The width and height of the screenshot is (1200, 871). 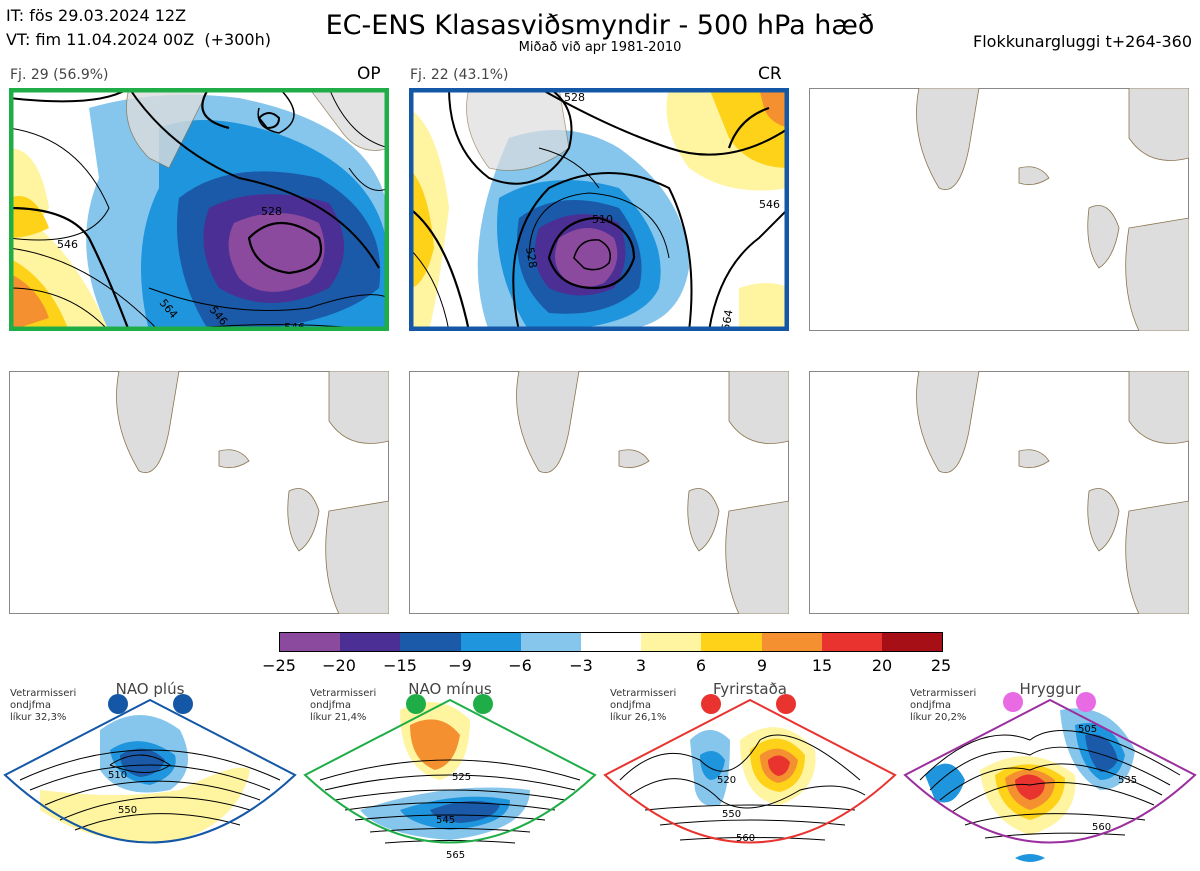 What do you see at coordinates (343, 705) in the screenshot?
I see `regime-info: Vetrarmisseri ondjfma líkur 21,4%` at bounding box center [343, 705].